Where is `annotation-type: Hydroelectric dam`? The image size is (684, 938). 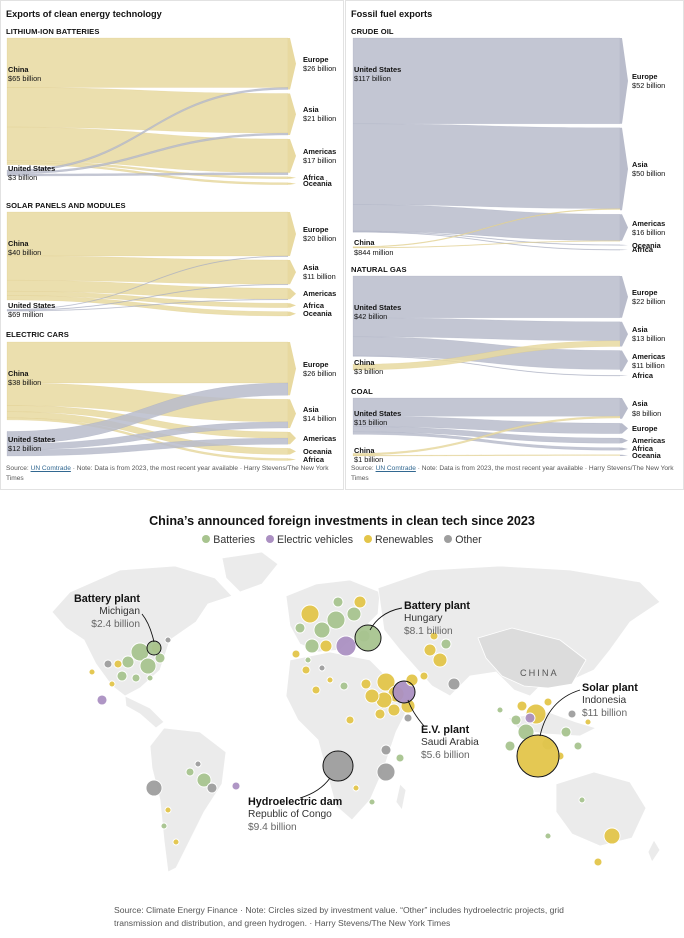 annotation-type: Hydroelectric dam is located at coordinates (295, 802).